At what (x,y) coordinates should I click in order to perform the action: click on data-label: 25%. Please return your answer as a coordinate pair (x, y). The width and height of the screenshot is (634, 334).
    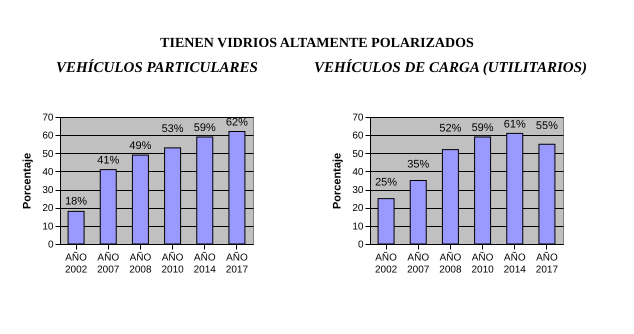
    Looking at the image, I should click on (386, 182).